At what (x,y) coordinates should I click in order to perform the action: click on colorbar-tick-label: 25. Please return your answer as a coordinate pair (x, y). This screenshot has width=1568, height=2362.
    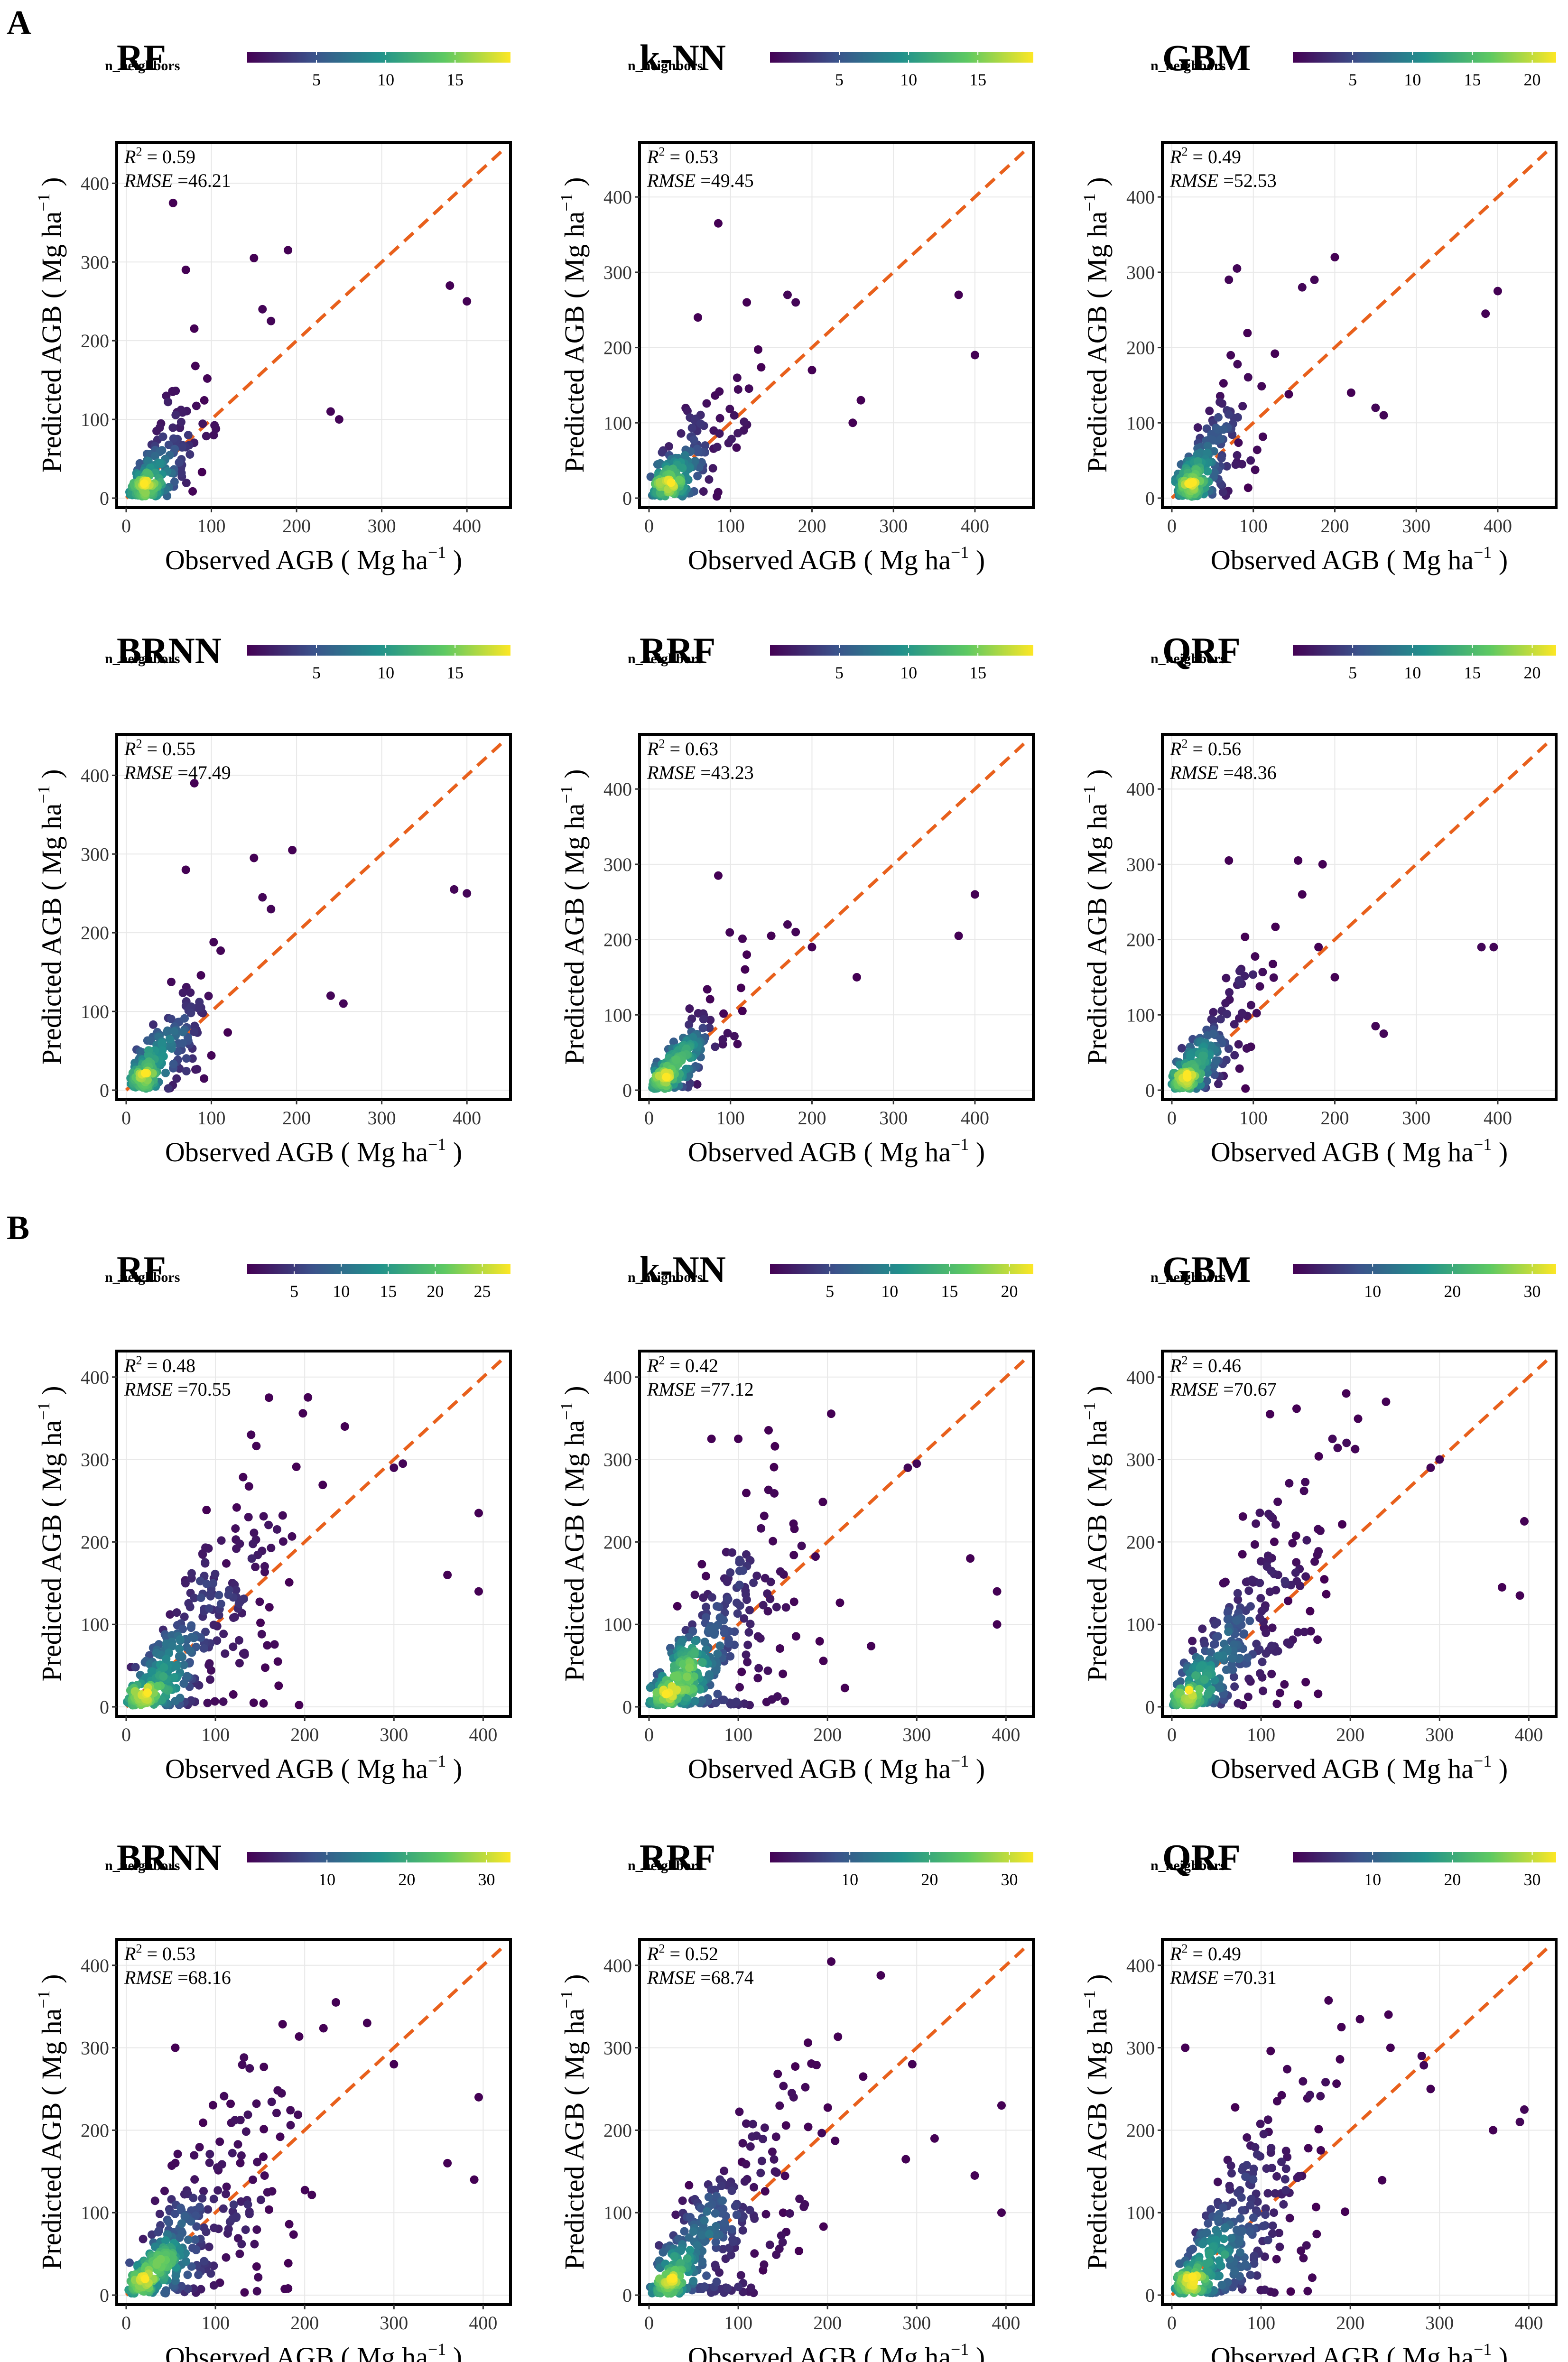
    Looking at the image, I should click on (482, 1291).